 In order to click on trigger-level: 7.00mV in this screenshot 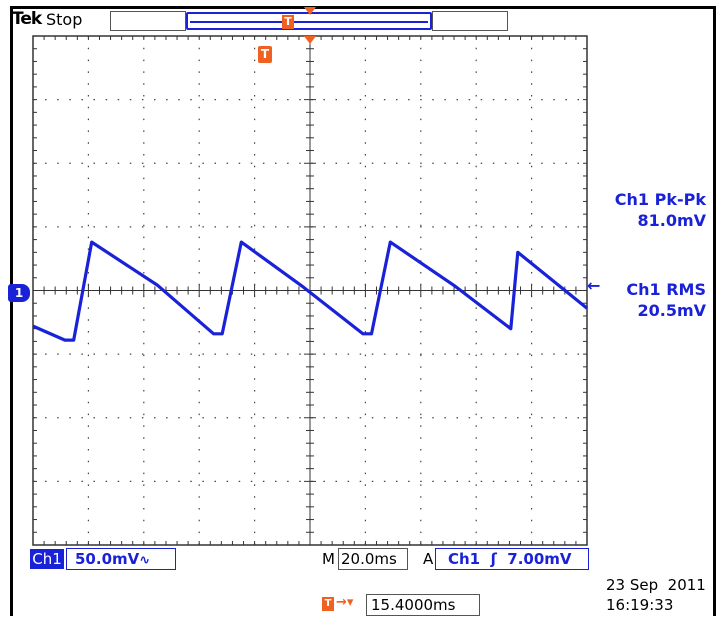, I will do `click(539, 559)`.